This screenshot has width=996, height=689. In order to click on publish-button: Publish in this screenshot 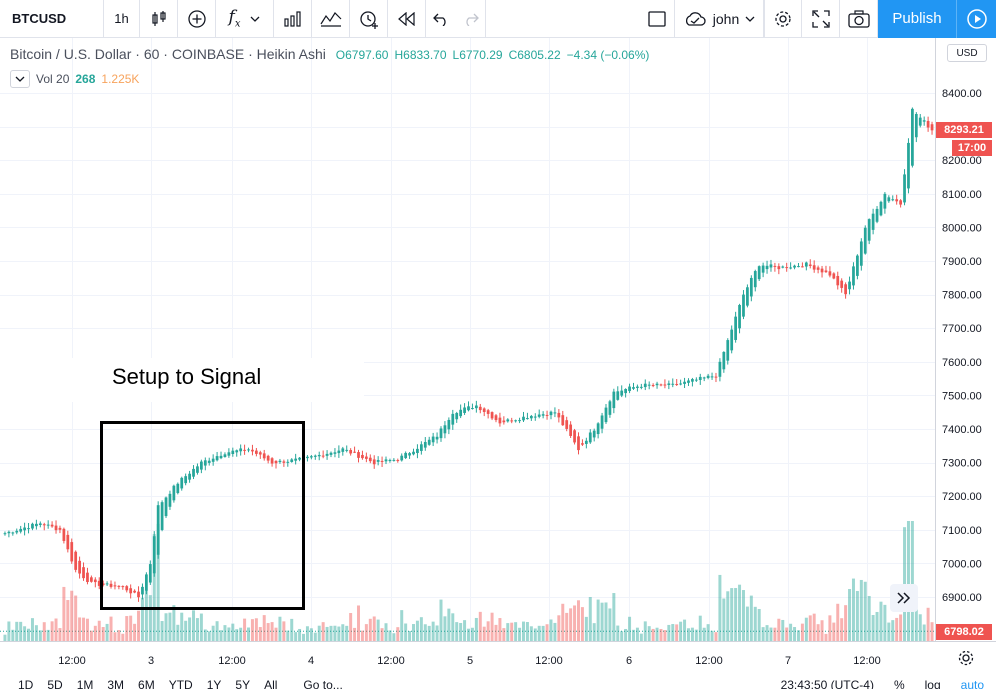, I will do `click(917, 19)`.